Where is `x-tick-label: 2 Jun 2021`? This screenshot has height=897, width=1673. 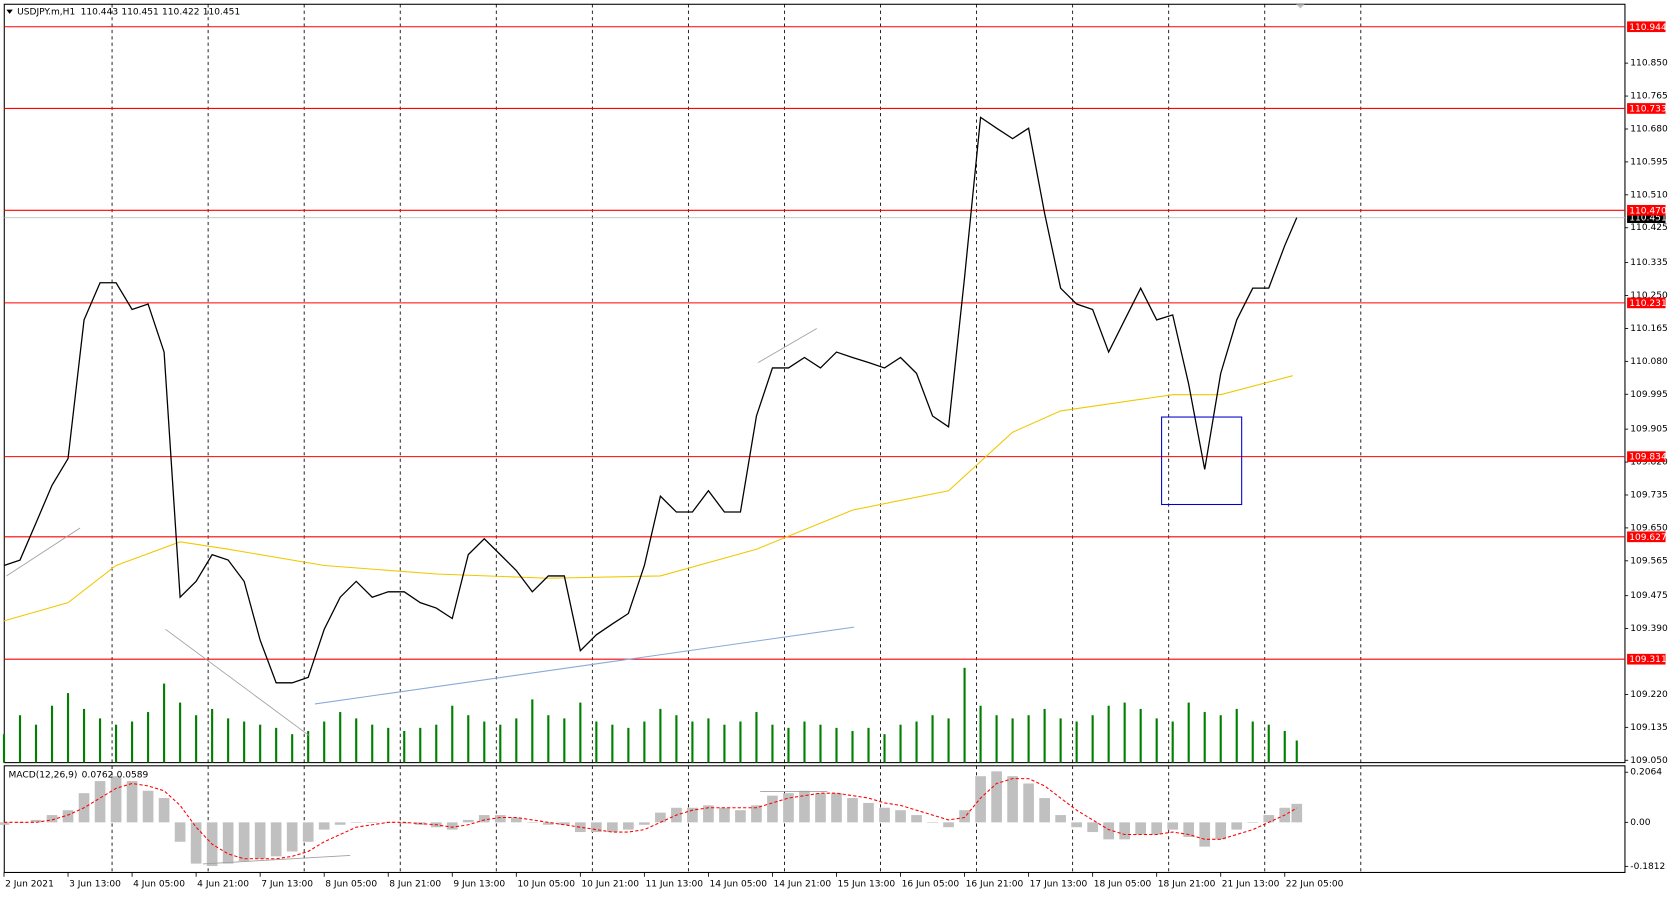
x-tick-label: 2 Jun 2021 is located at coordinates (29, 885).